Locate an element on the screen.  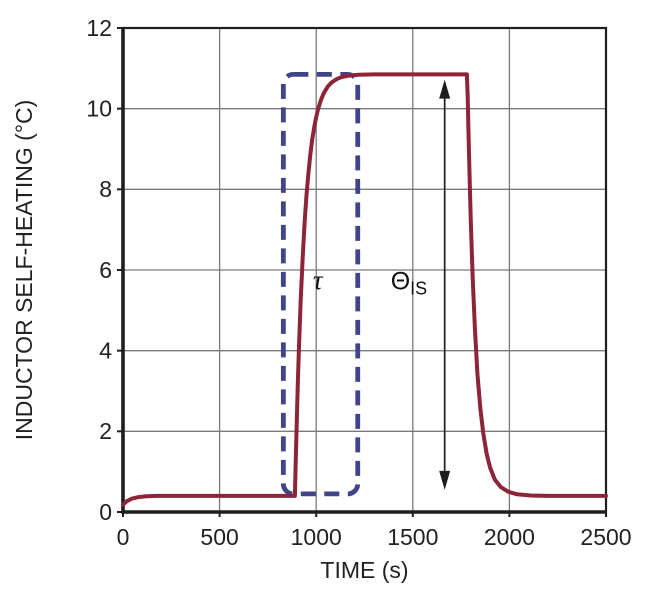
x-tick-label: 1000 is located at coordinates (316, 537).